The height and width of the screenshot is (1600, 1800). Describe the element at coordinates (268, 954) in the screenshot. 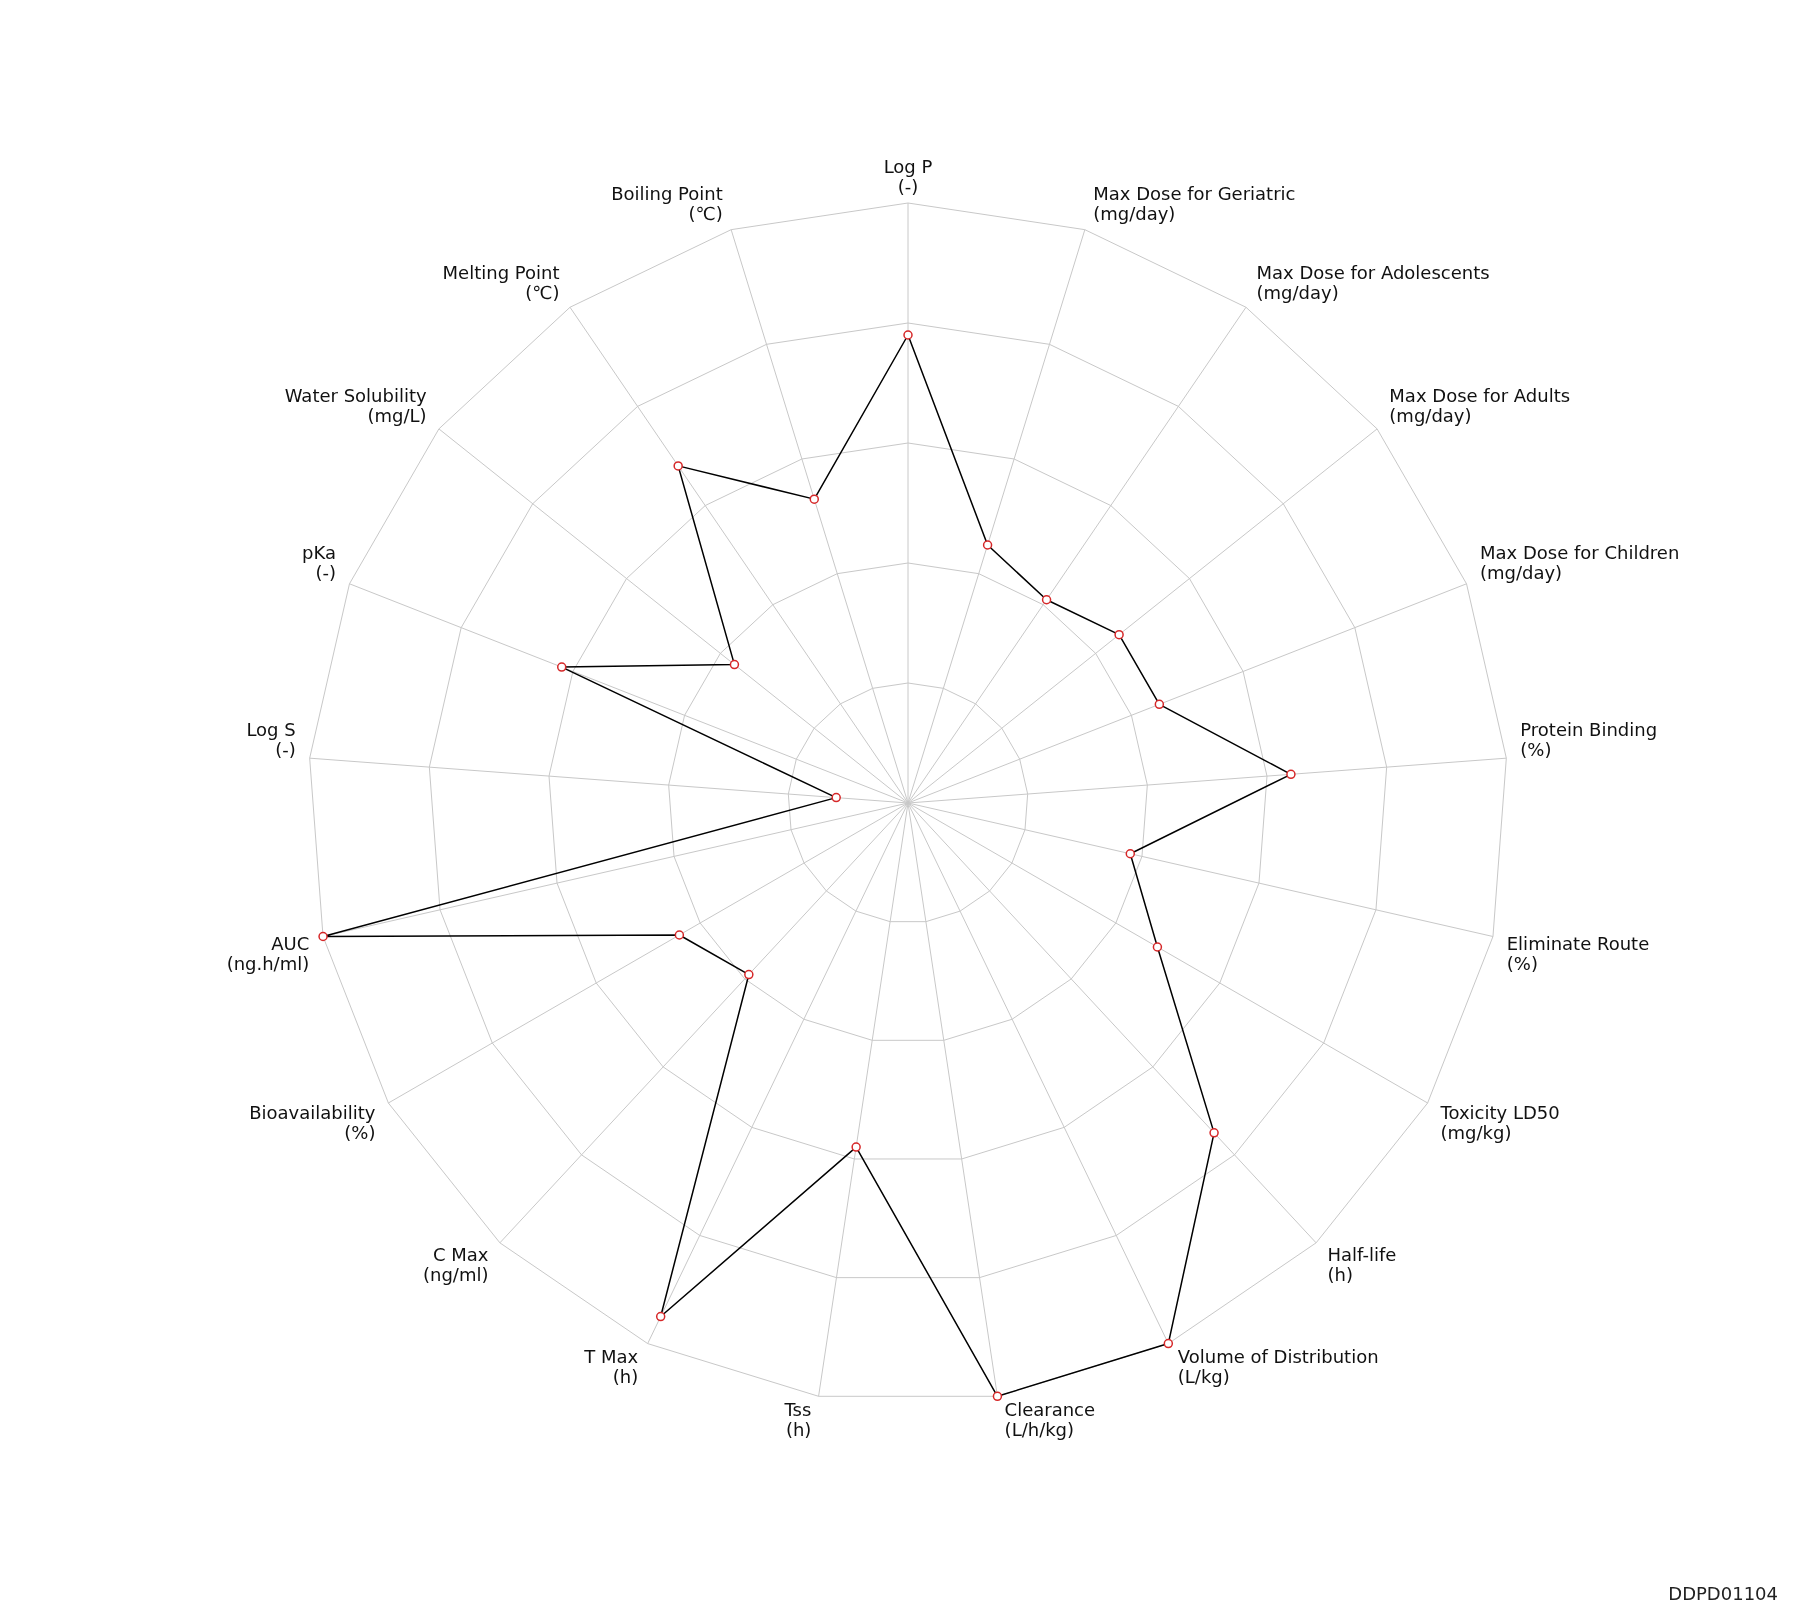

I see `spoke-label: AUC (ng.h/ml)` at that location.